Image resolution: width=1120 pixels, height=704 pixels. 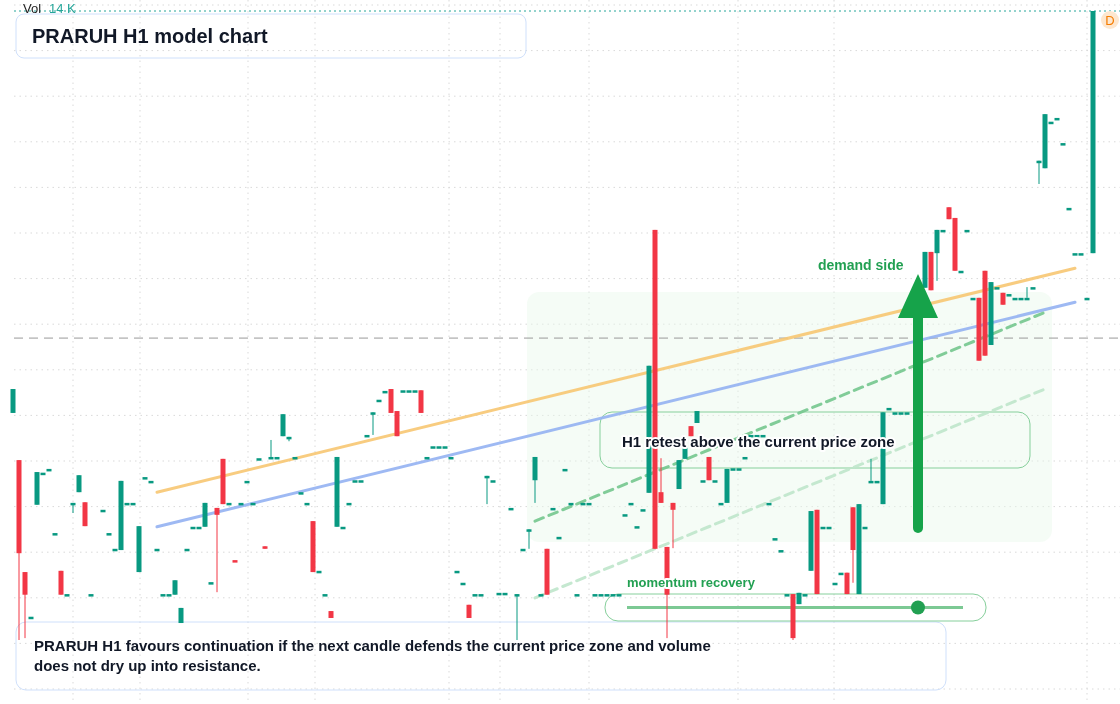 I want to click on text: D, so click(x=1110, y=20).